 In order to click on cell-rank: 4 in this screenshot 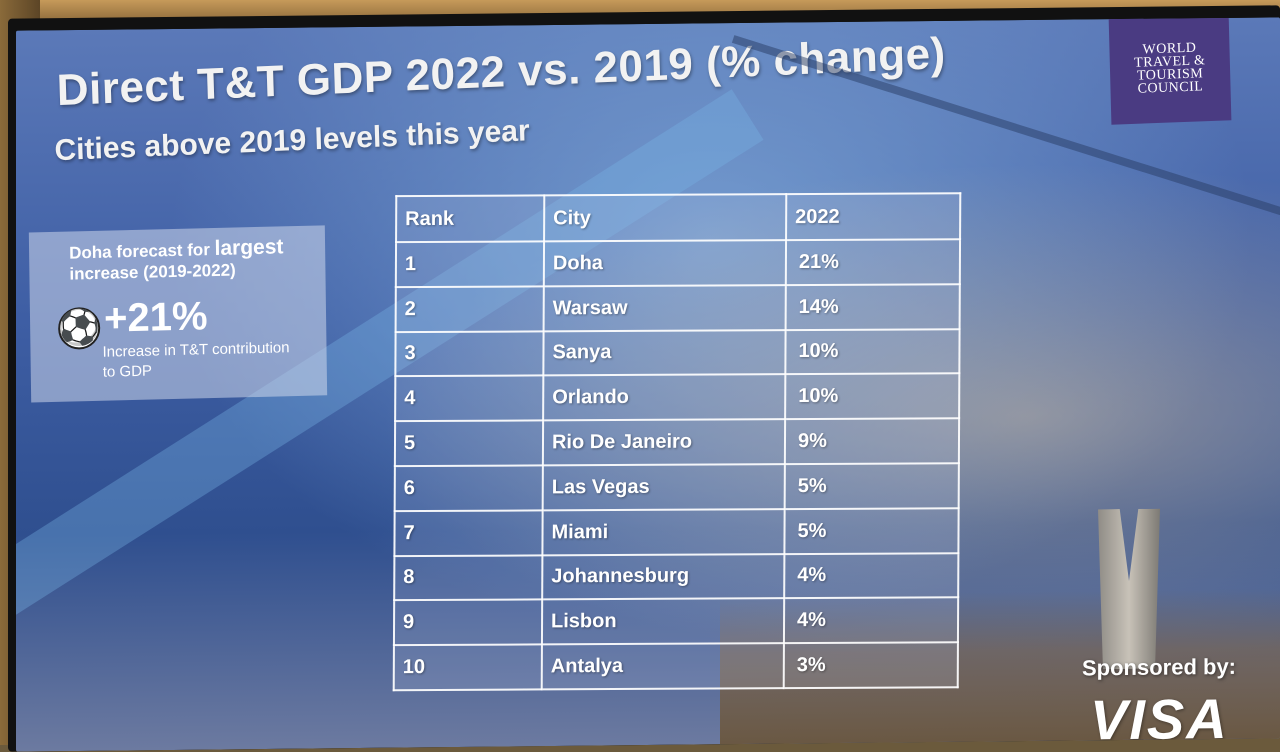, I will do `click(469, 398)`.